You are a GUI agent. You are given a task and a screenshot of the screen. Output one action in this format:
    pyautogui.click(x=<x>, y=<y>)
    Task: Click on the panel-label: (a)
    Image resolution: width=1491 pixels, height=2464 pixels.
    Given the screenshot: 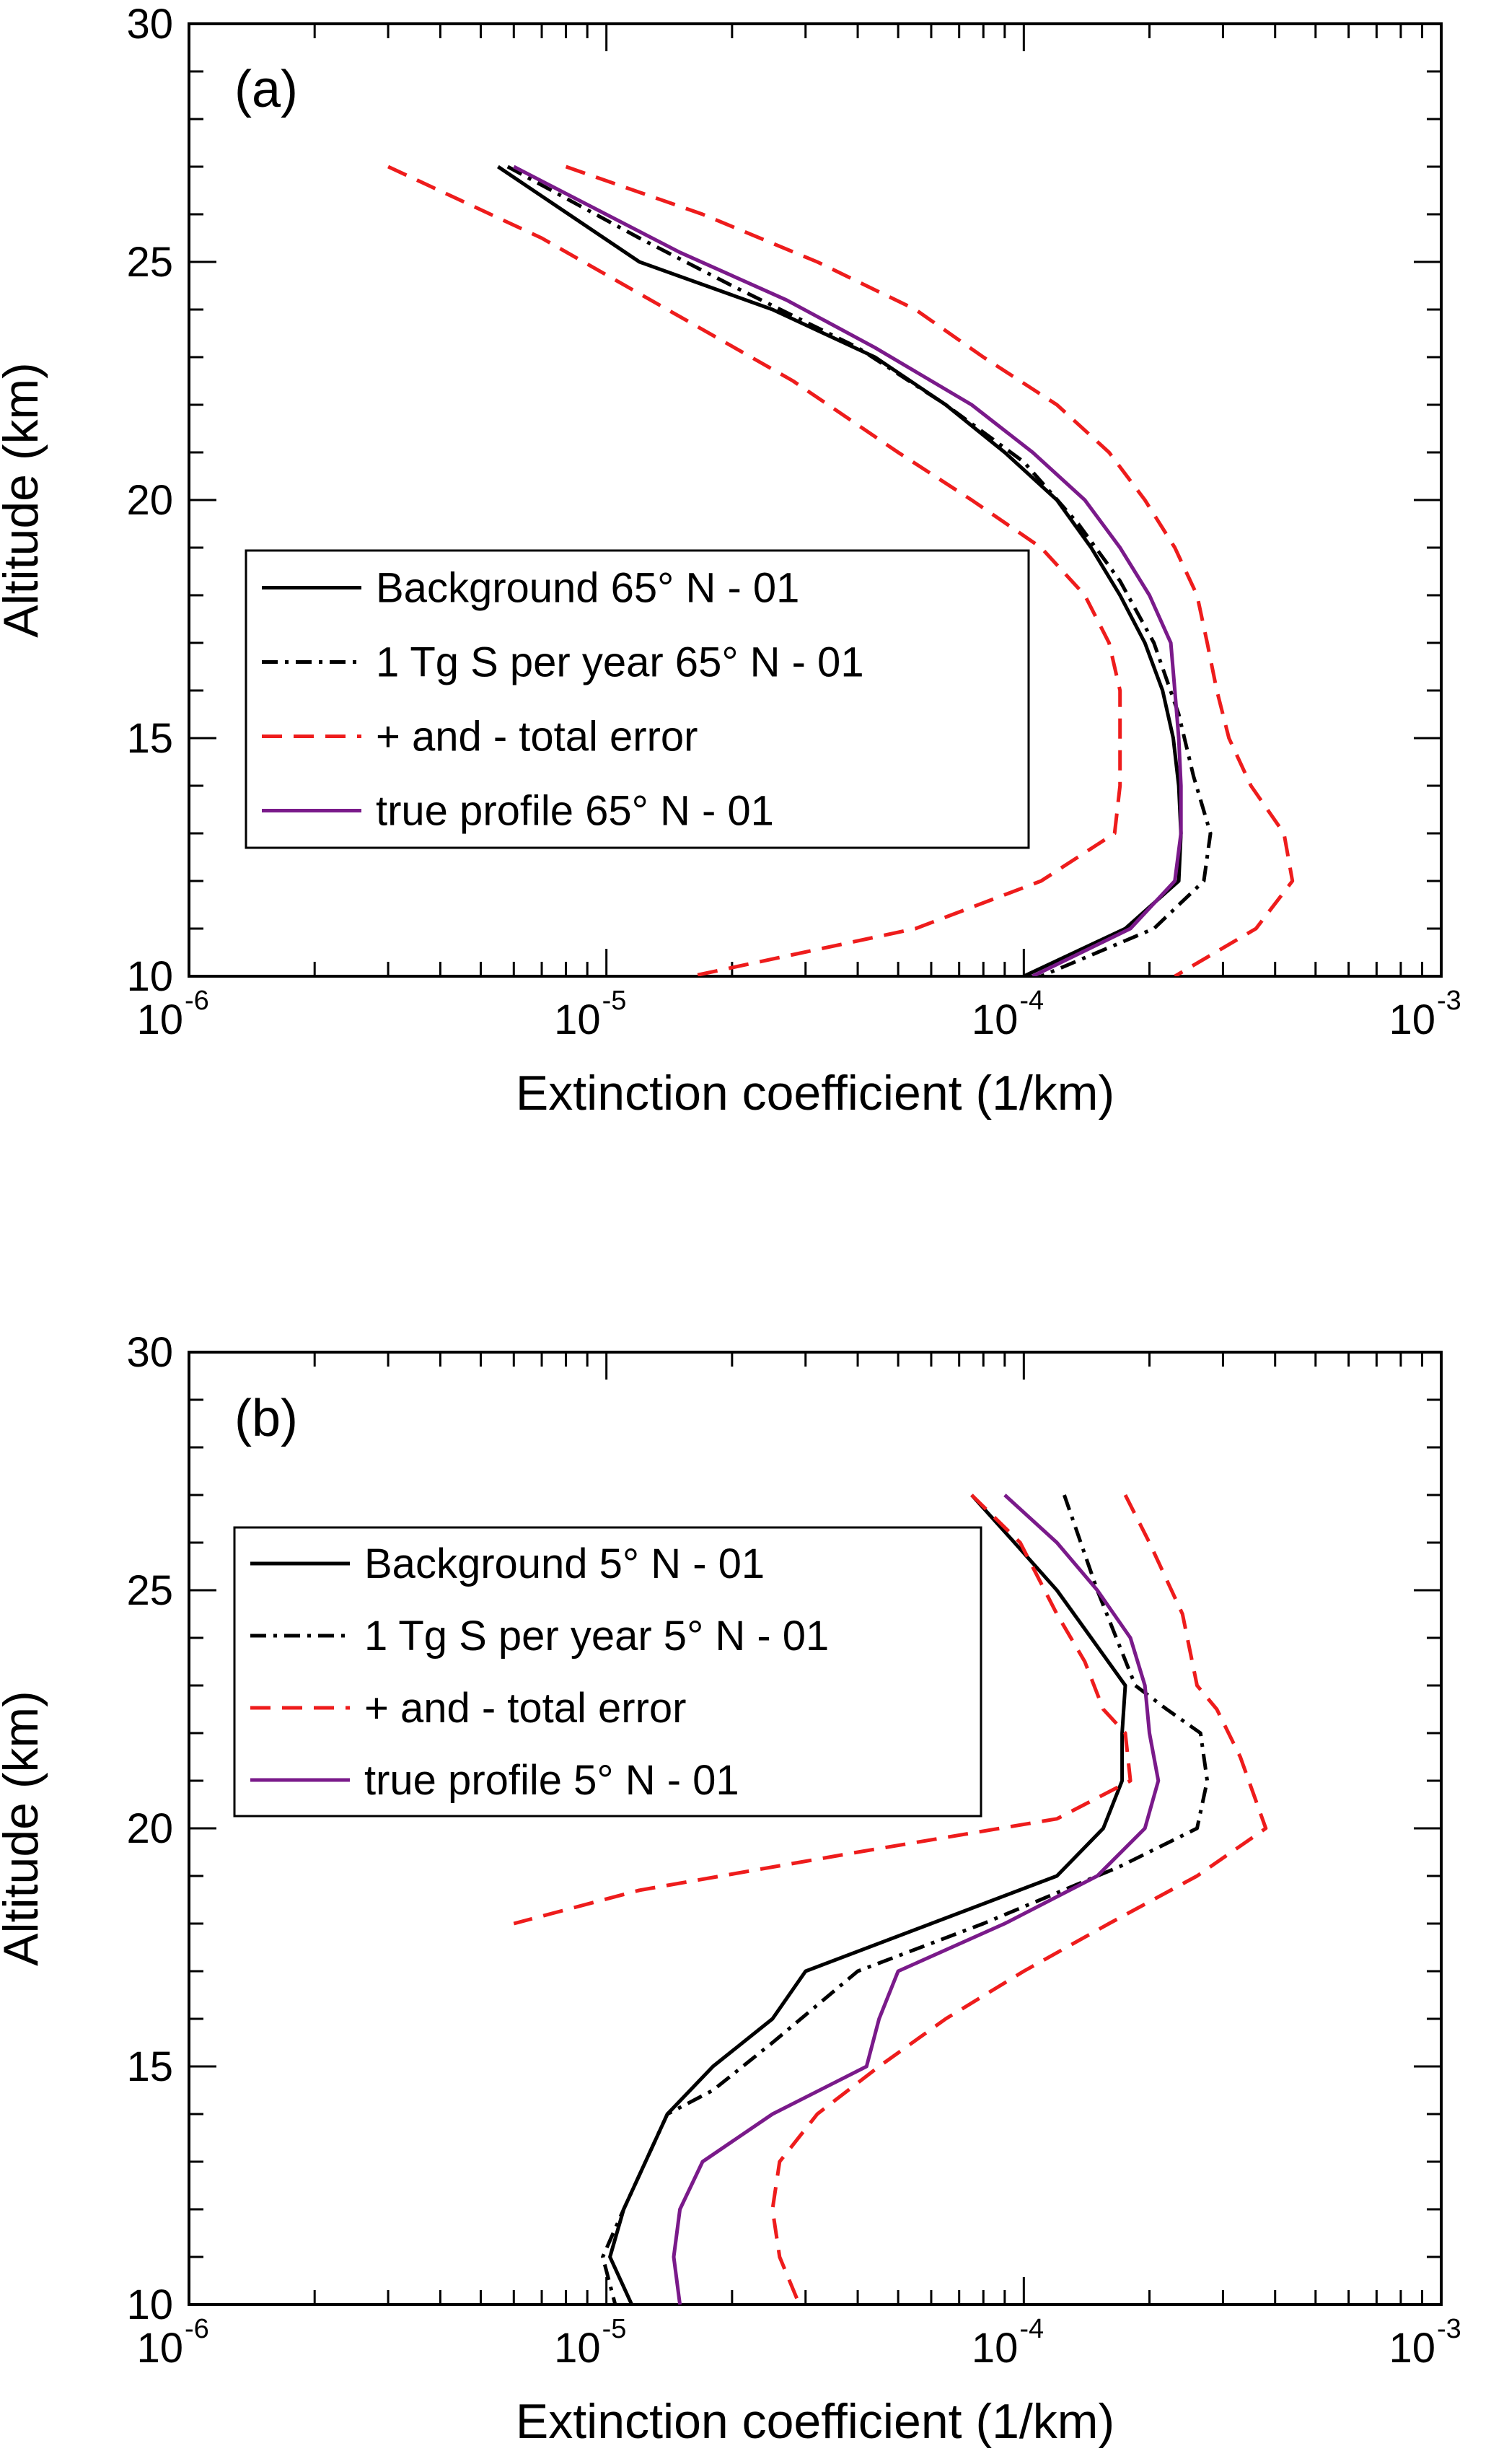 What is the action you would take?
    pyautogui.click(x=266, y=89)
    